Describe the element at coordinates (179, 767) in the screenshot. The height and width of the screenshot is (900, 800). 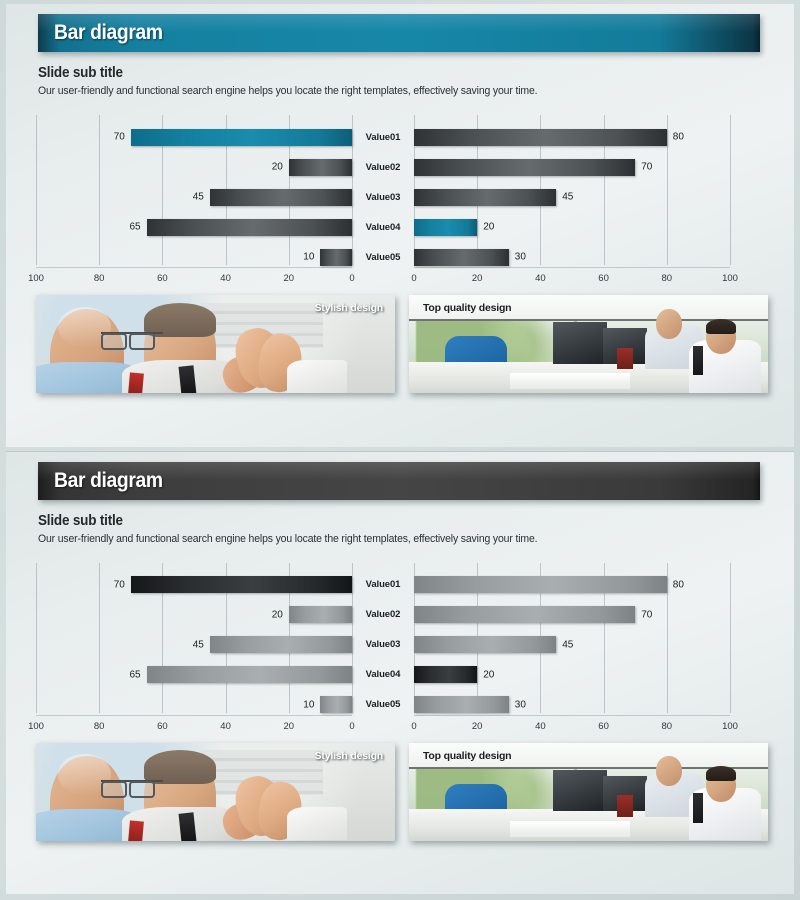
I see `photo-person-b-hair` at that location.